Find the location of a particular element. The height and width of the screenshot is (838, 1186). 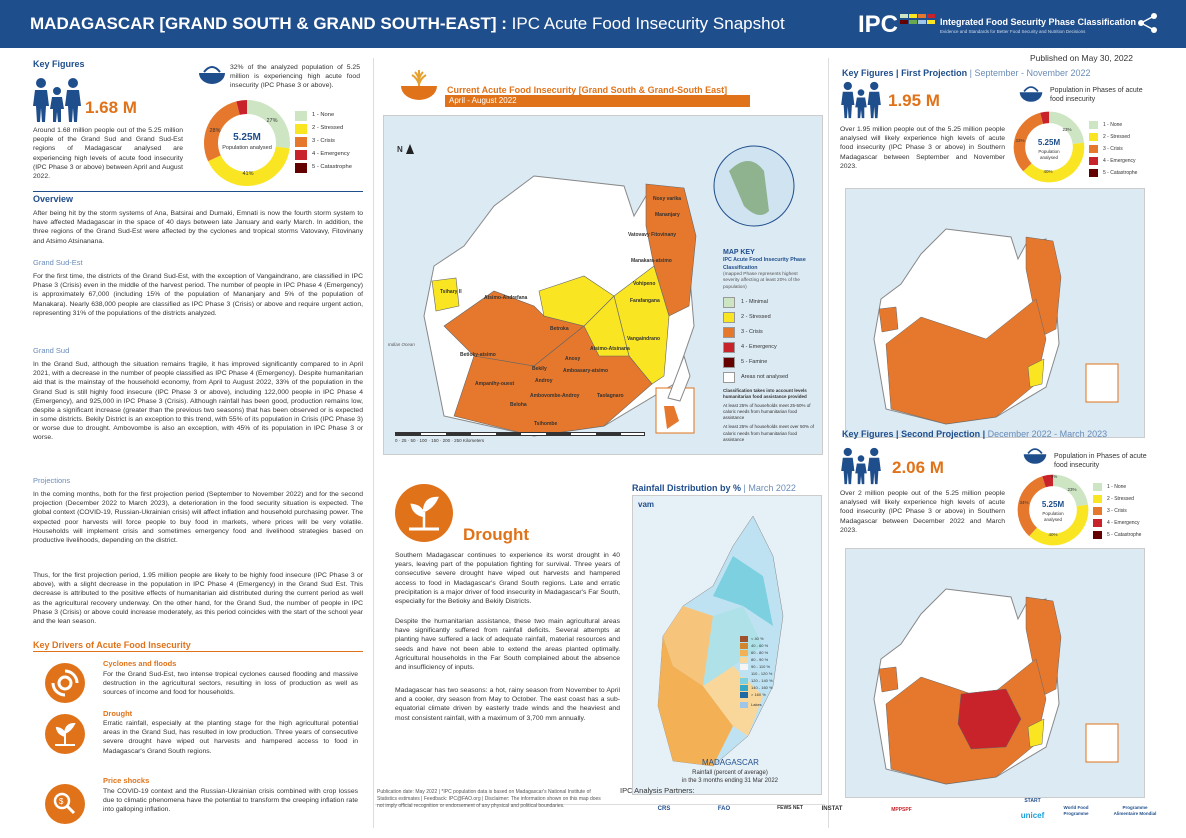

rainfall-map is located at coordinates (727, 645).